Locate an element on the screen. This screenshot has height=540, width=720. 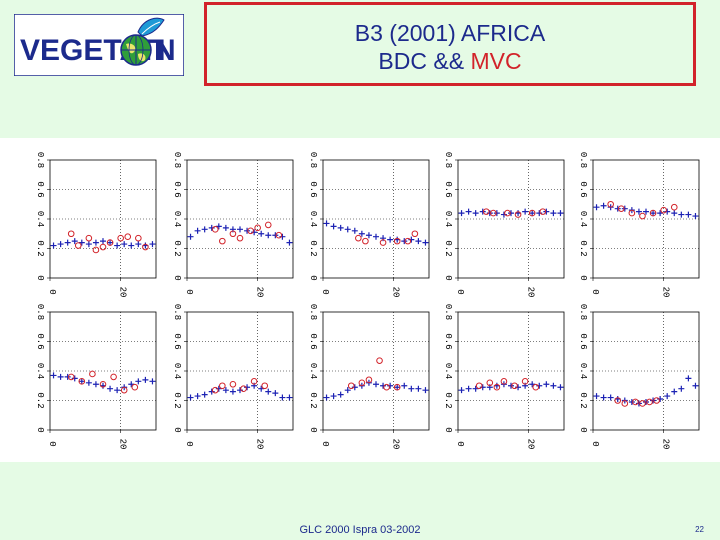
panel-8: 0 0.2 0.4 0.6 0.8 0 20 is located at coordinates (369, 376).